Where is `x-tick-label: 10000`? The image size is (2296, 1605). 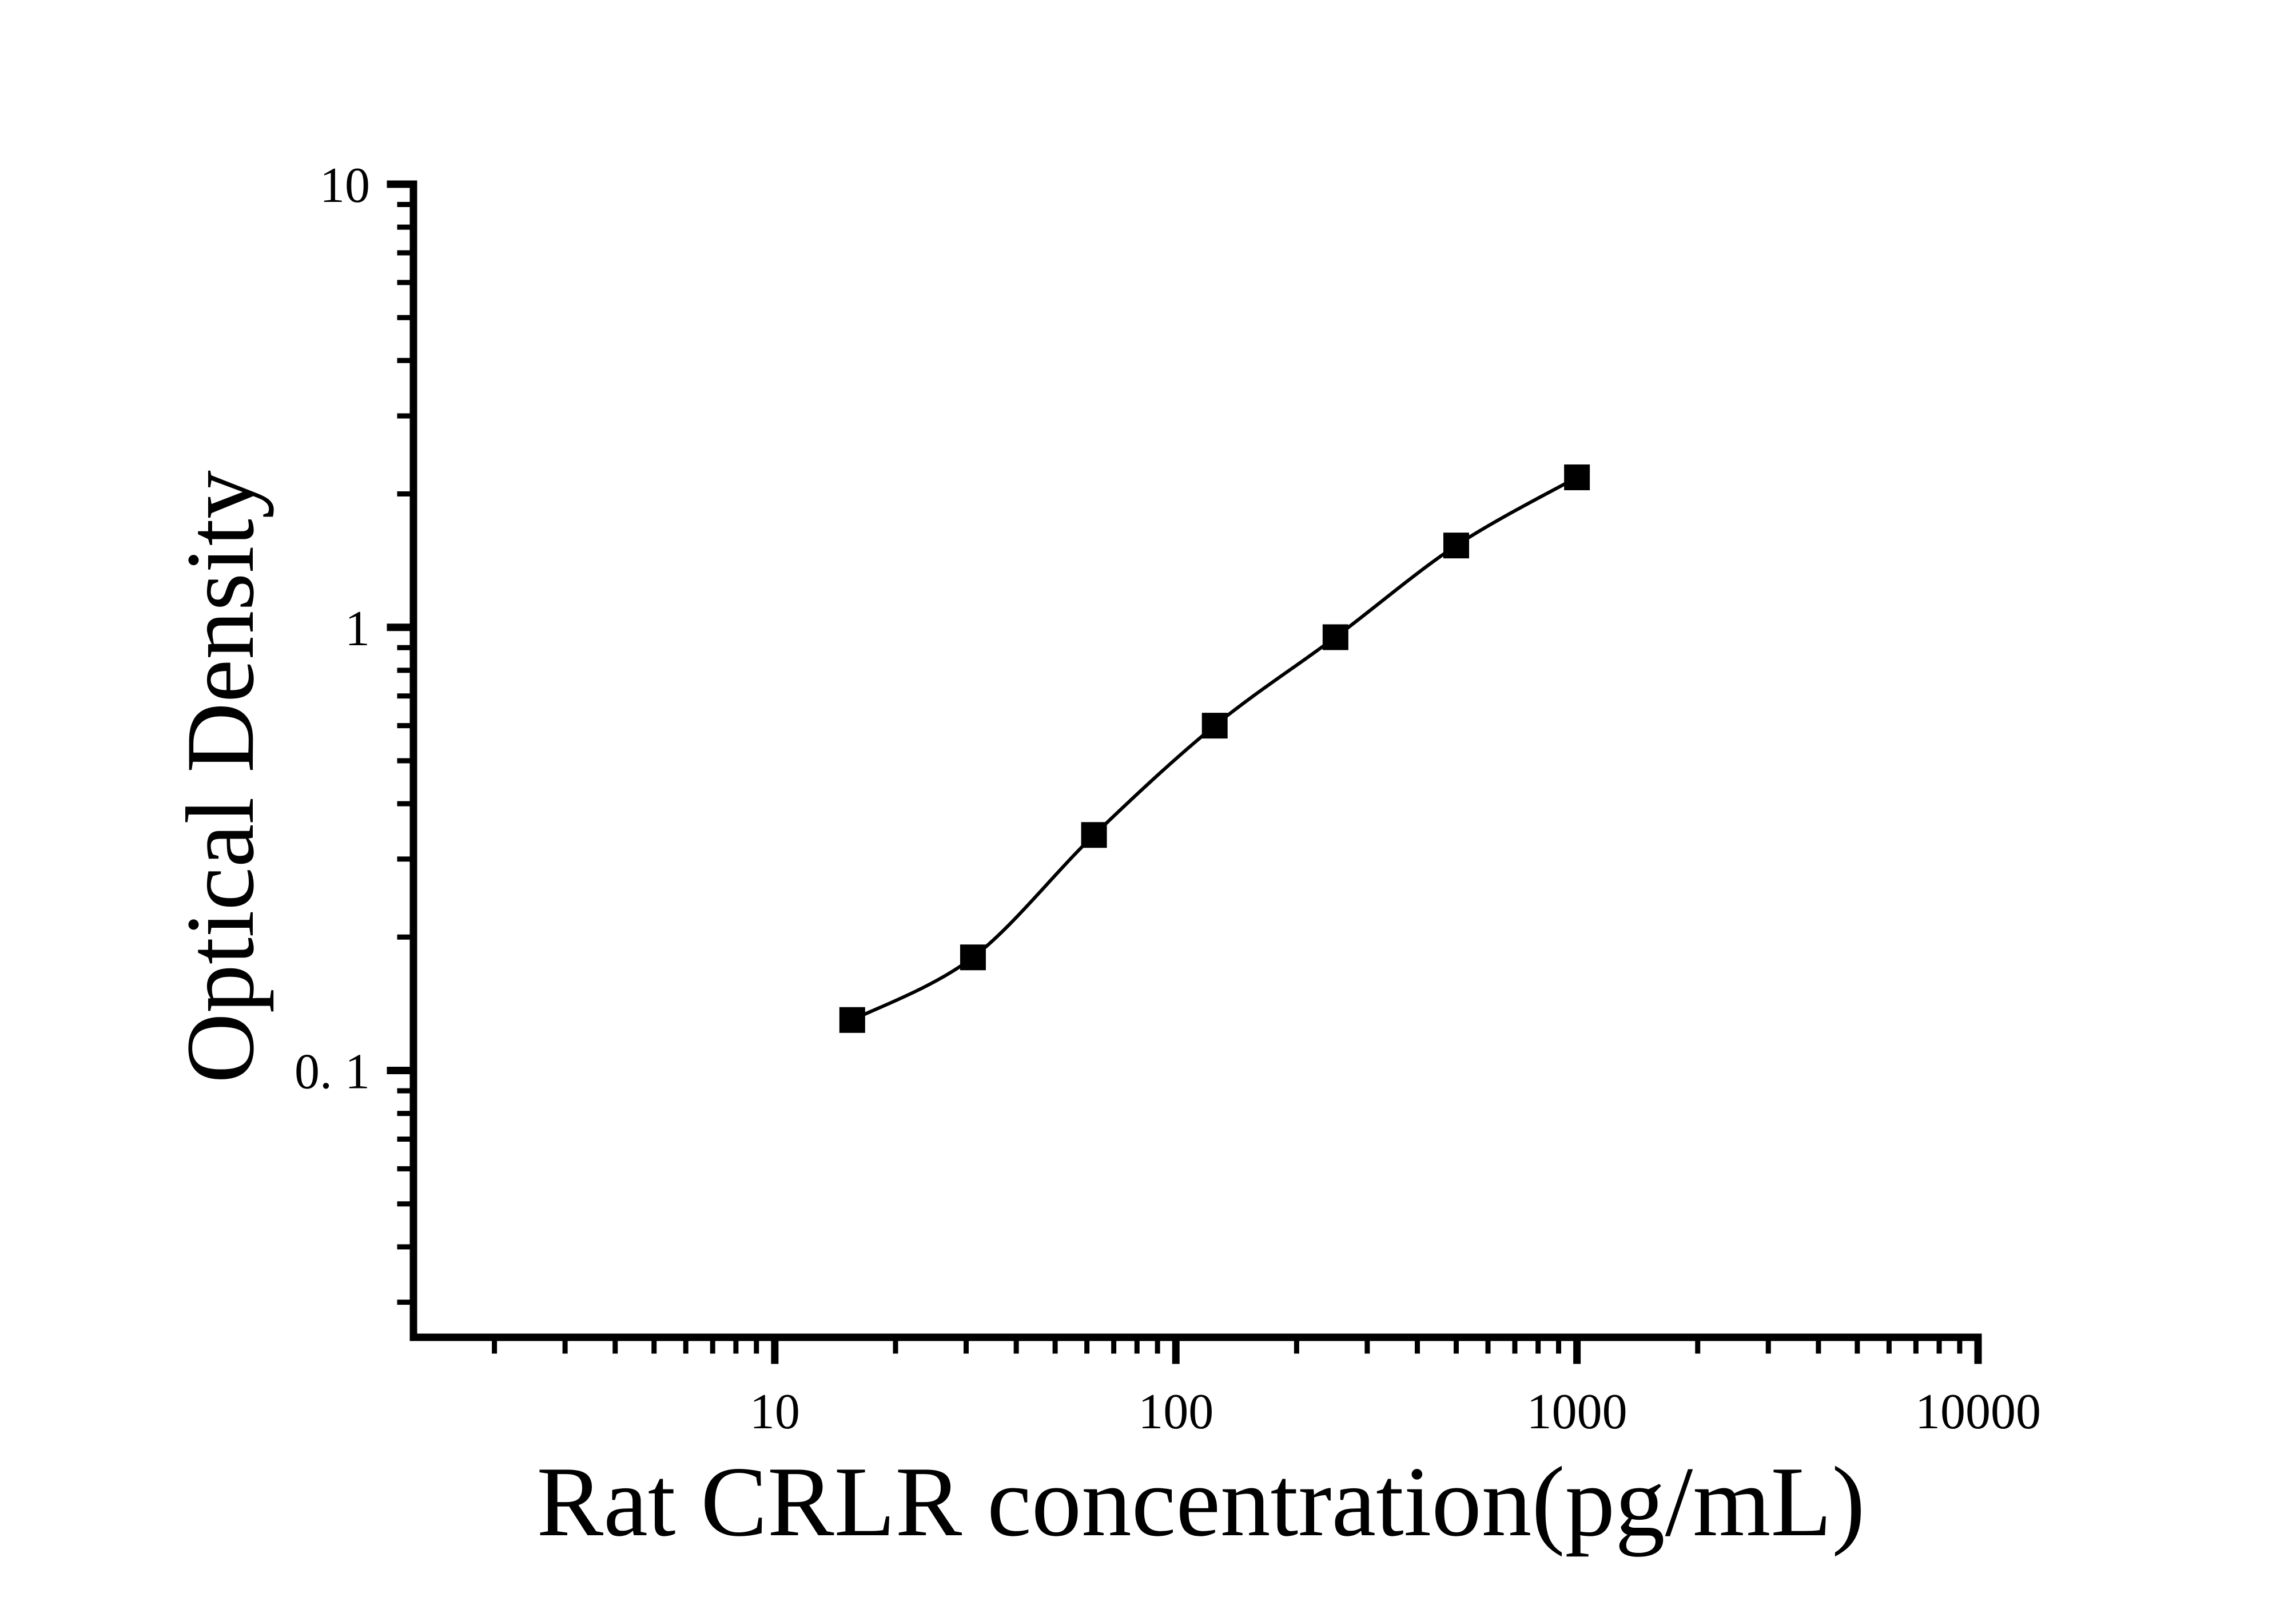 x-tick-label: 10000 is located at coordinates (1978, 1412).